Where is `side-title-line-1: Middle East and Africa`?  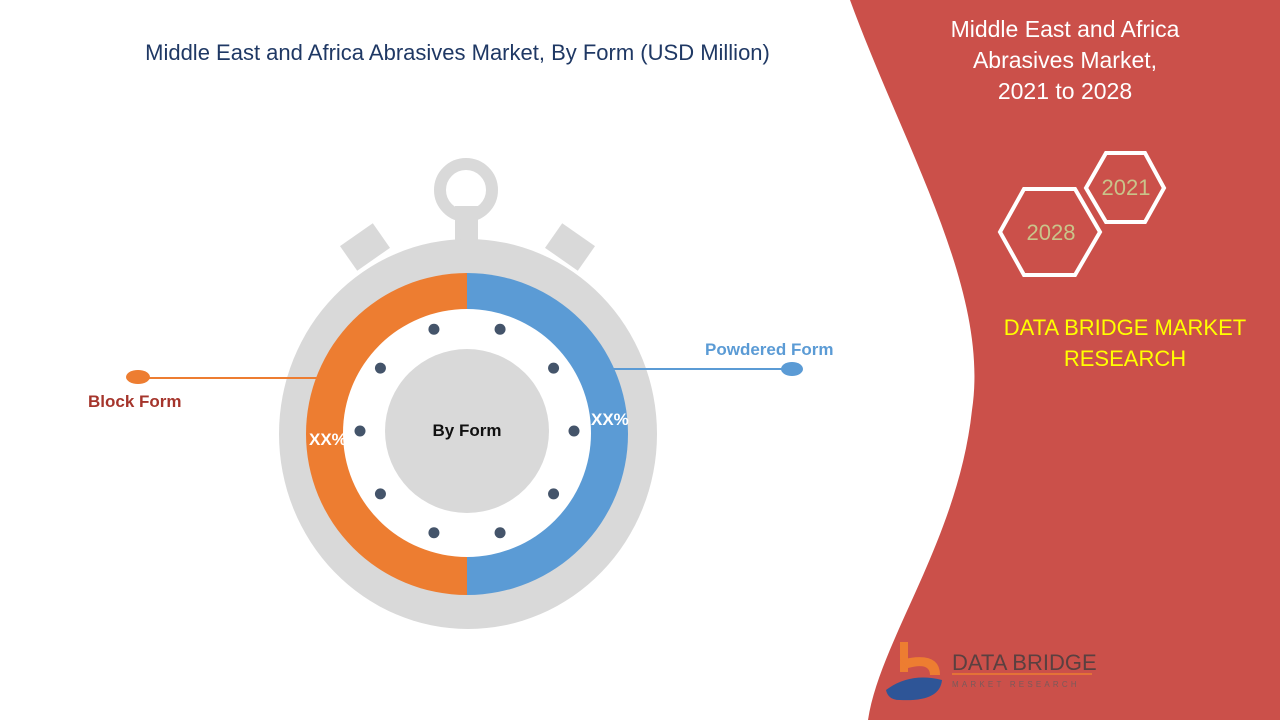
side-title-line-1: Middle East and Africa is located at coordinates (1065, 29).